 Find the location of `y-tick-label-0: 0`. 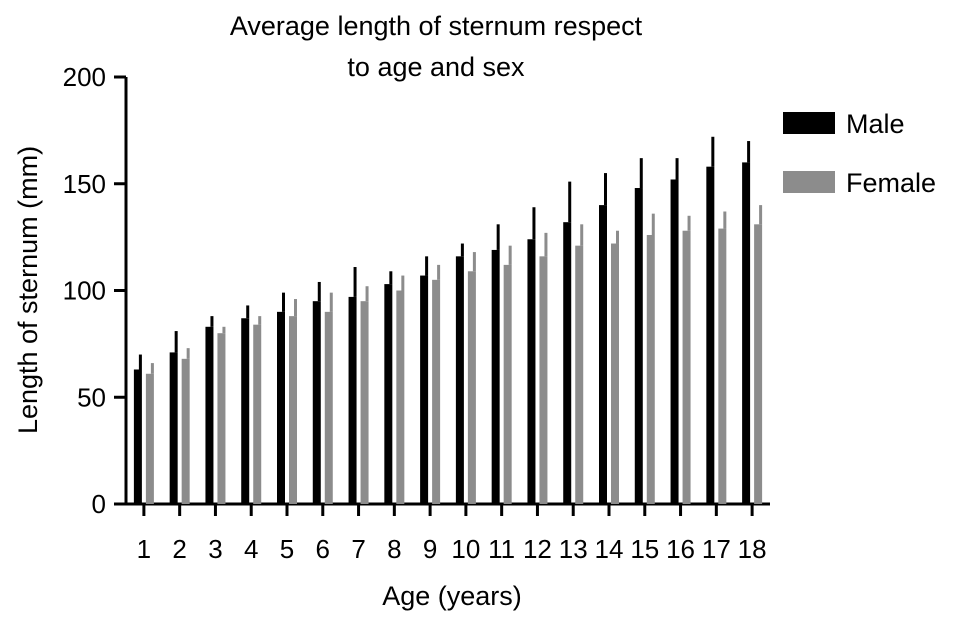

y-tick-label-0: 0 is located at coordinates (99, 504).